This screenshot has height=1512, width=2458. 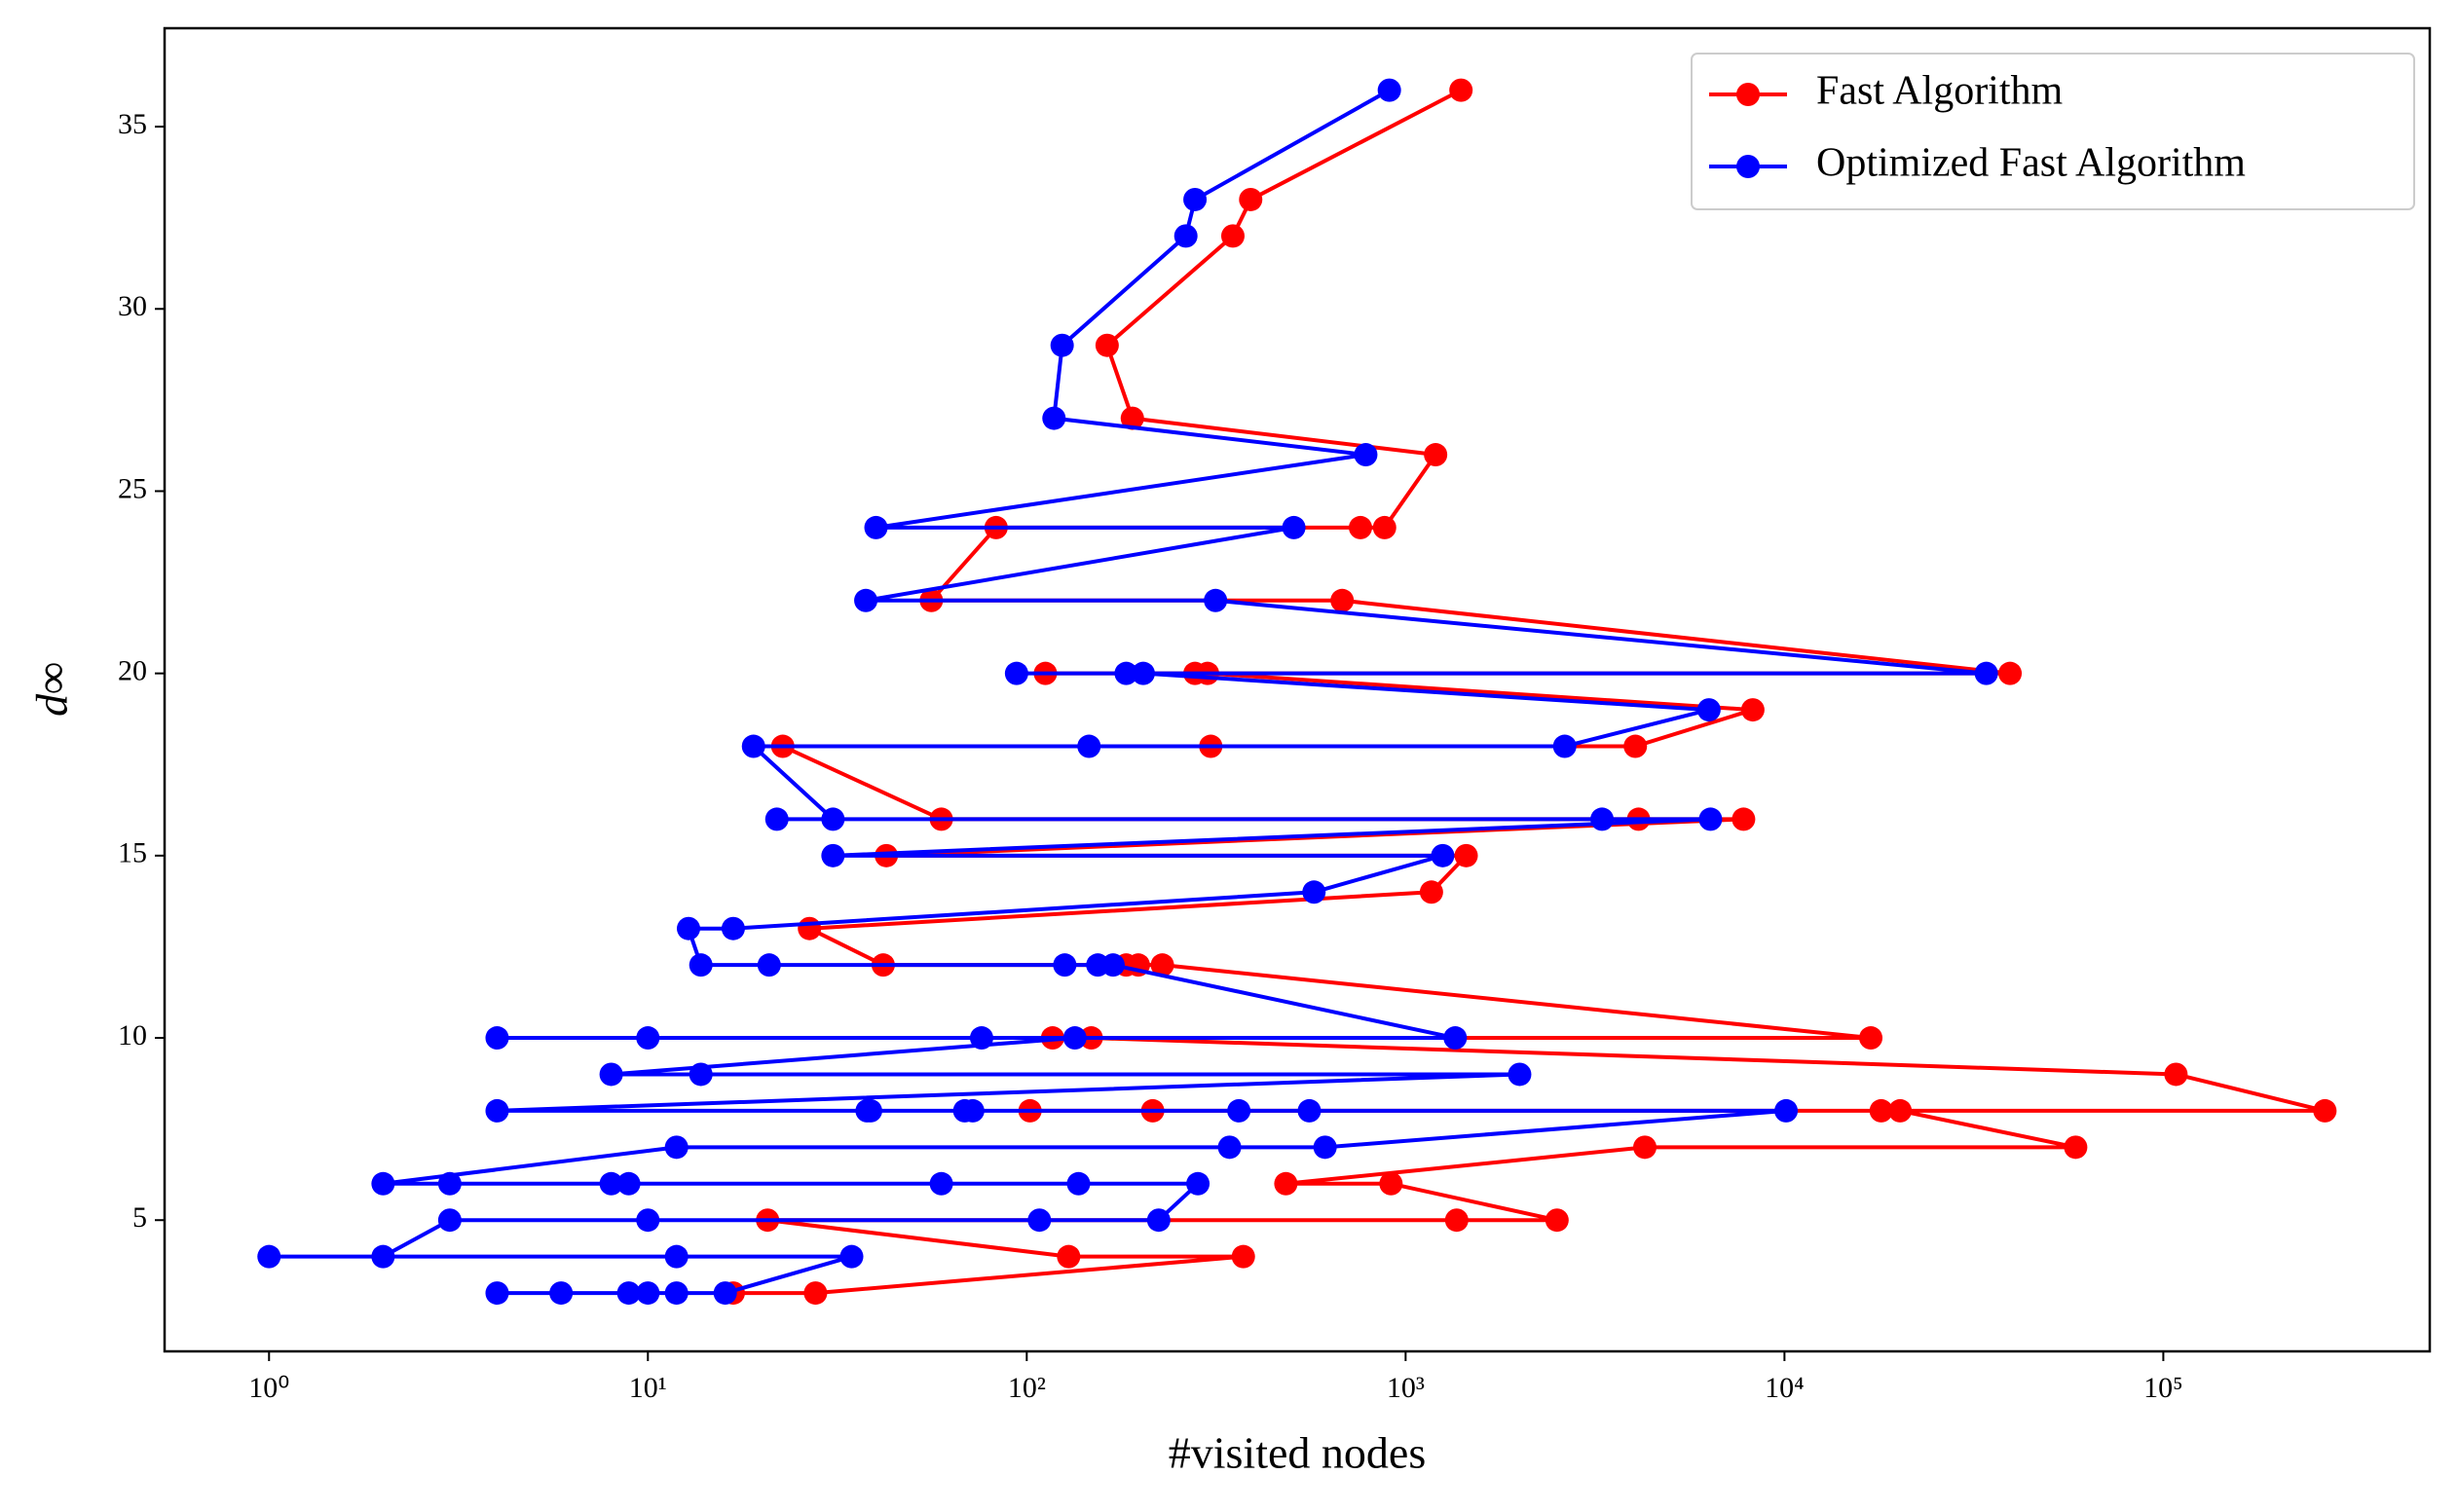 What do you see at coordinates (1784, 1388) in the screenshot?
I see `x-tick-label: 10⁴` at bounding box center [1784, 1388].